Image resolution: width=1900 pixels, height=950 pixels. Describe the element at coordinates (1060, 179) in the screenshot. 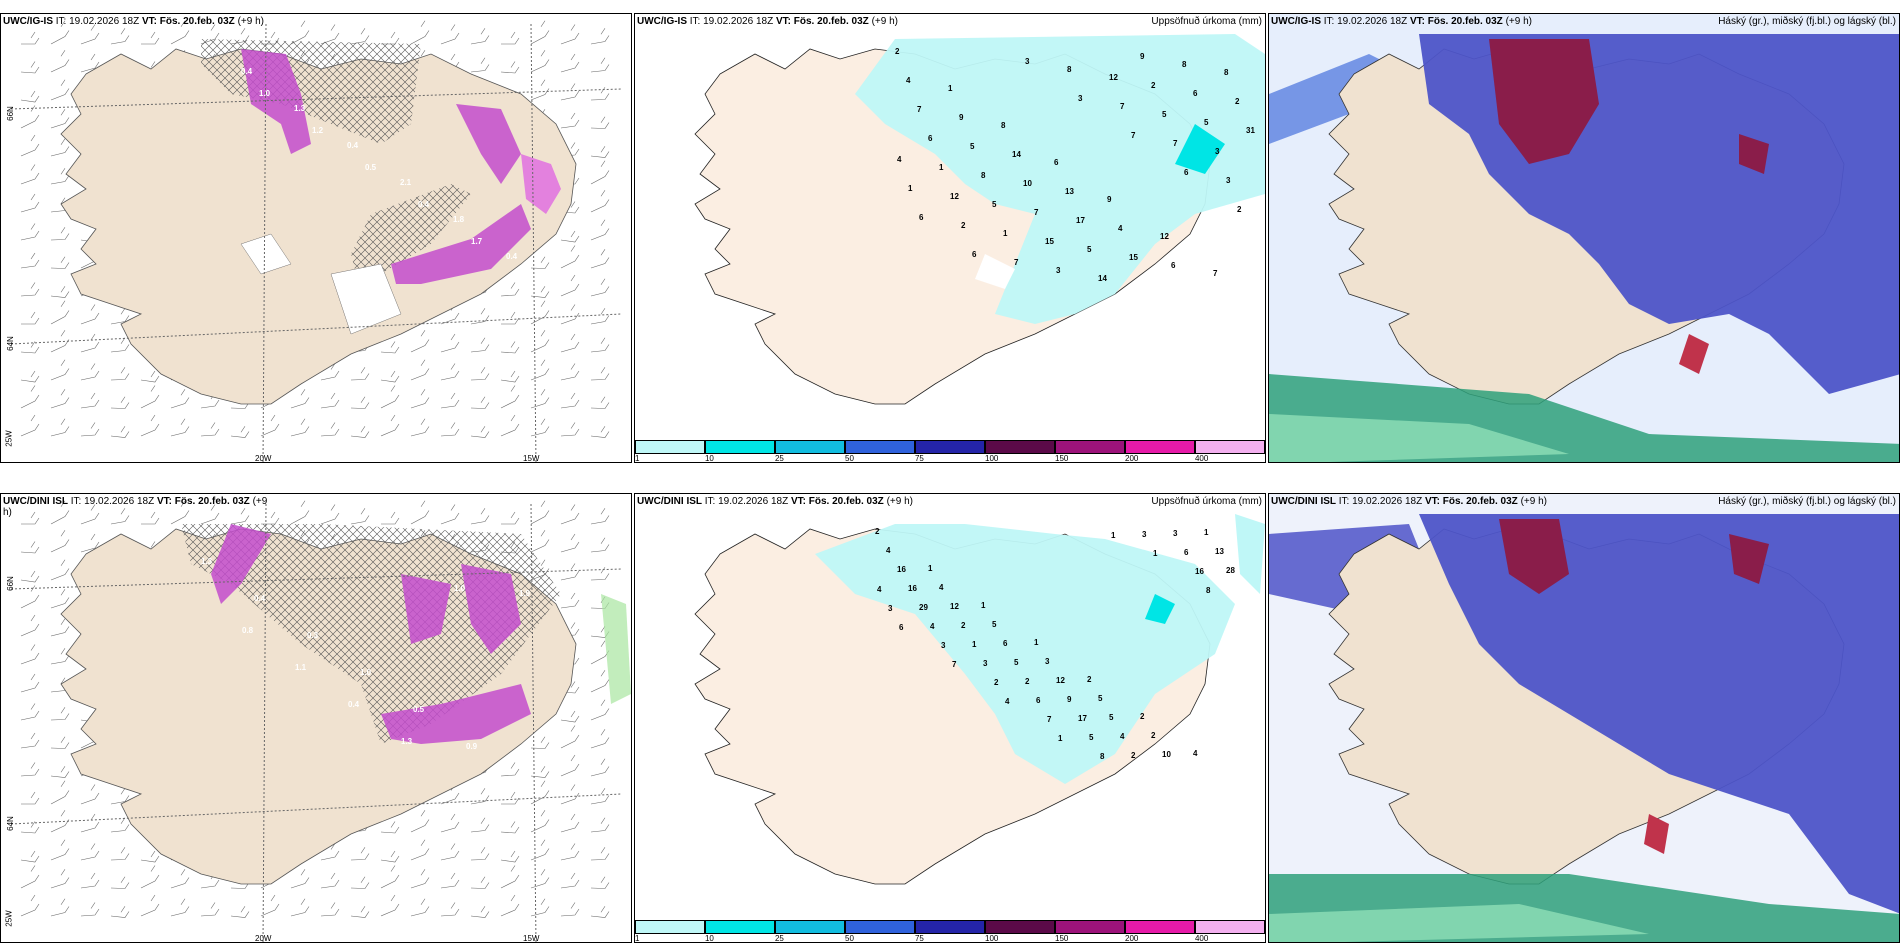

I see `precip-area` at that location.